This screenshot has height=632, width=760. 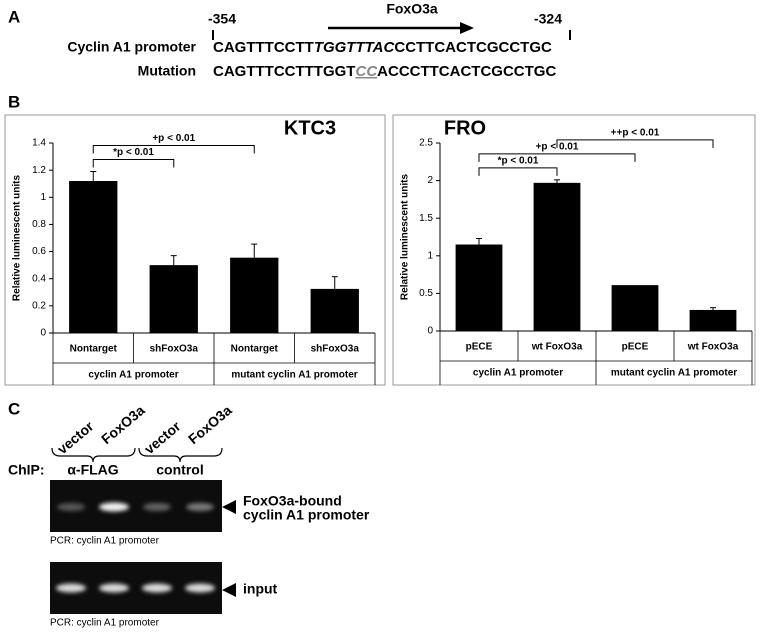 I want to click on y-tick-label: 0.4, so click(x=39, y=278).